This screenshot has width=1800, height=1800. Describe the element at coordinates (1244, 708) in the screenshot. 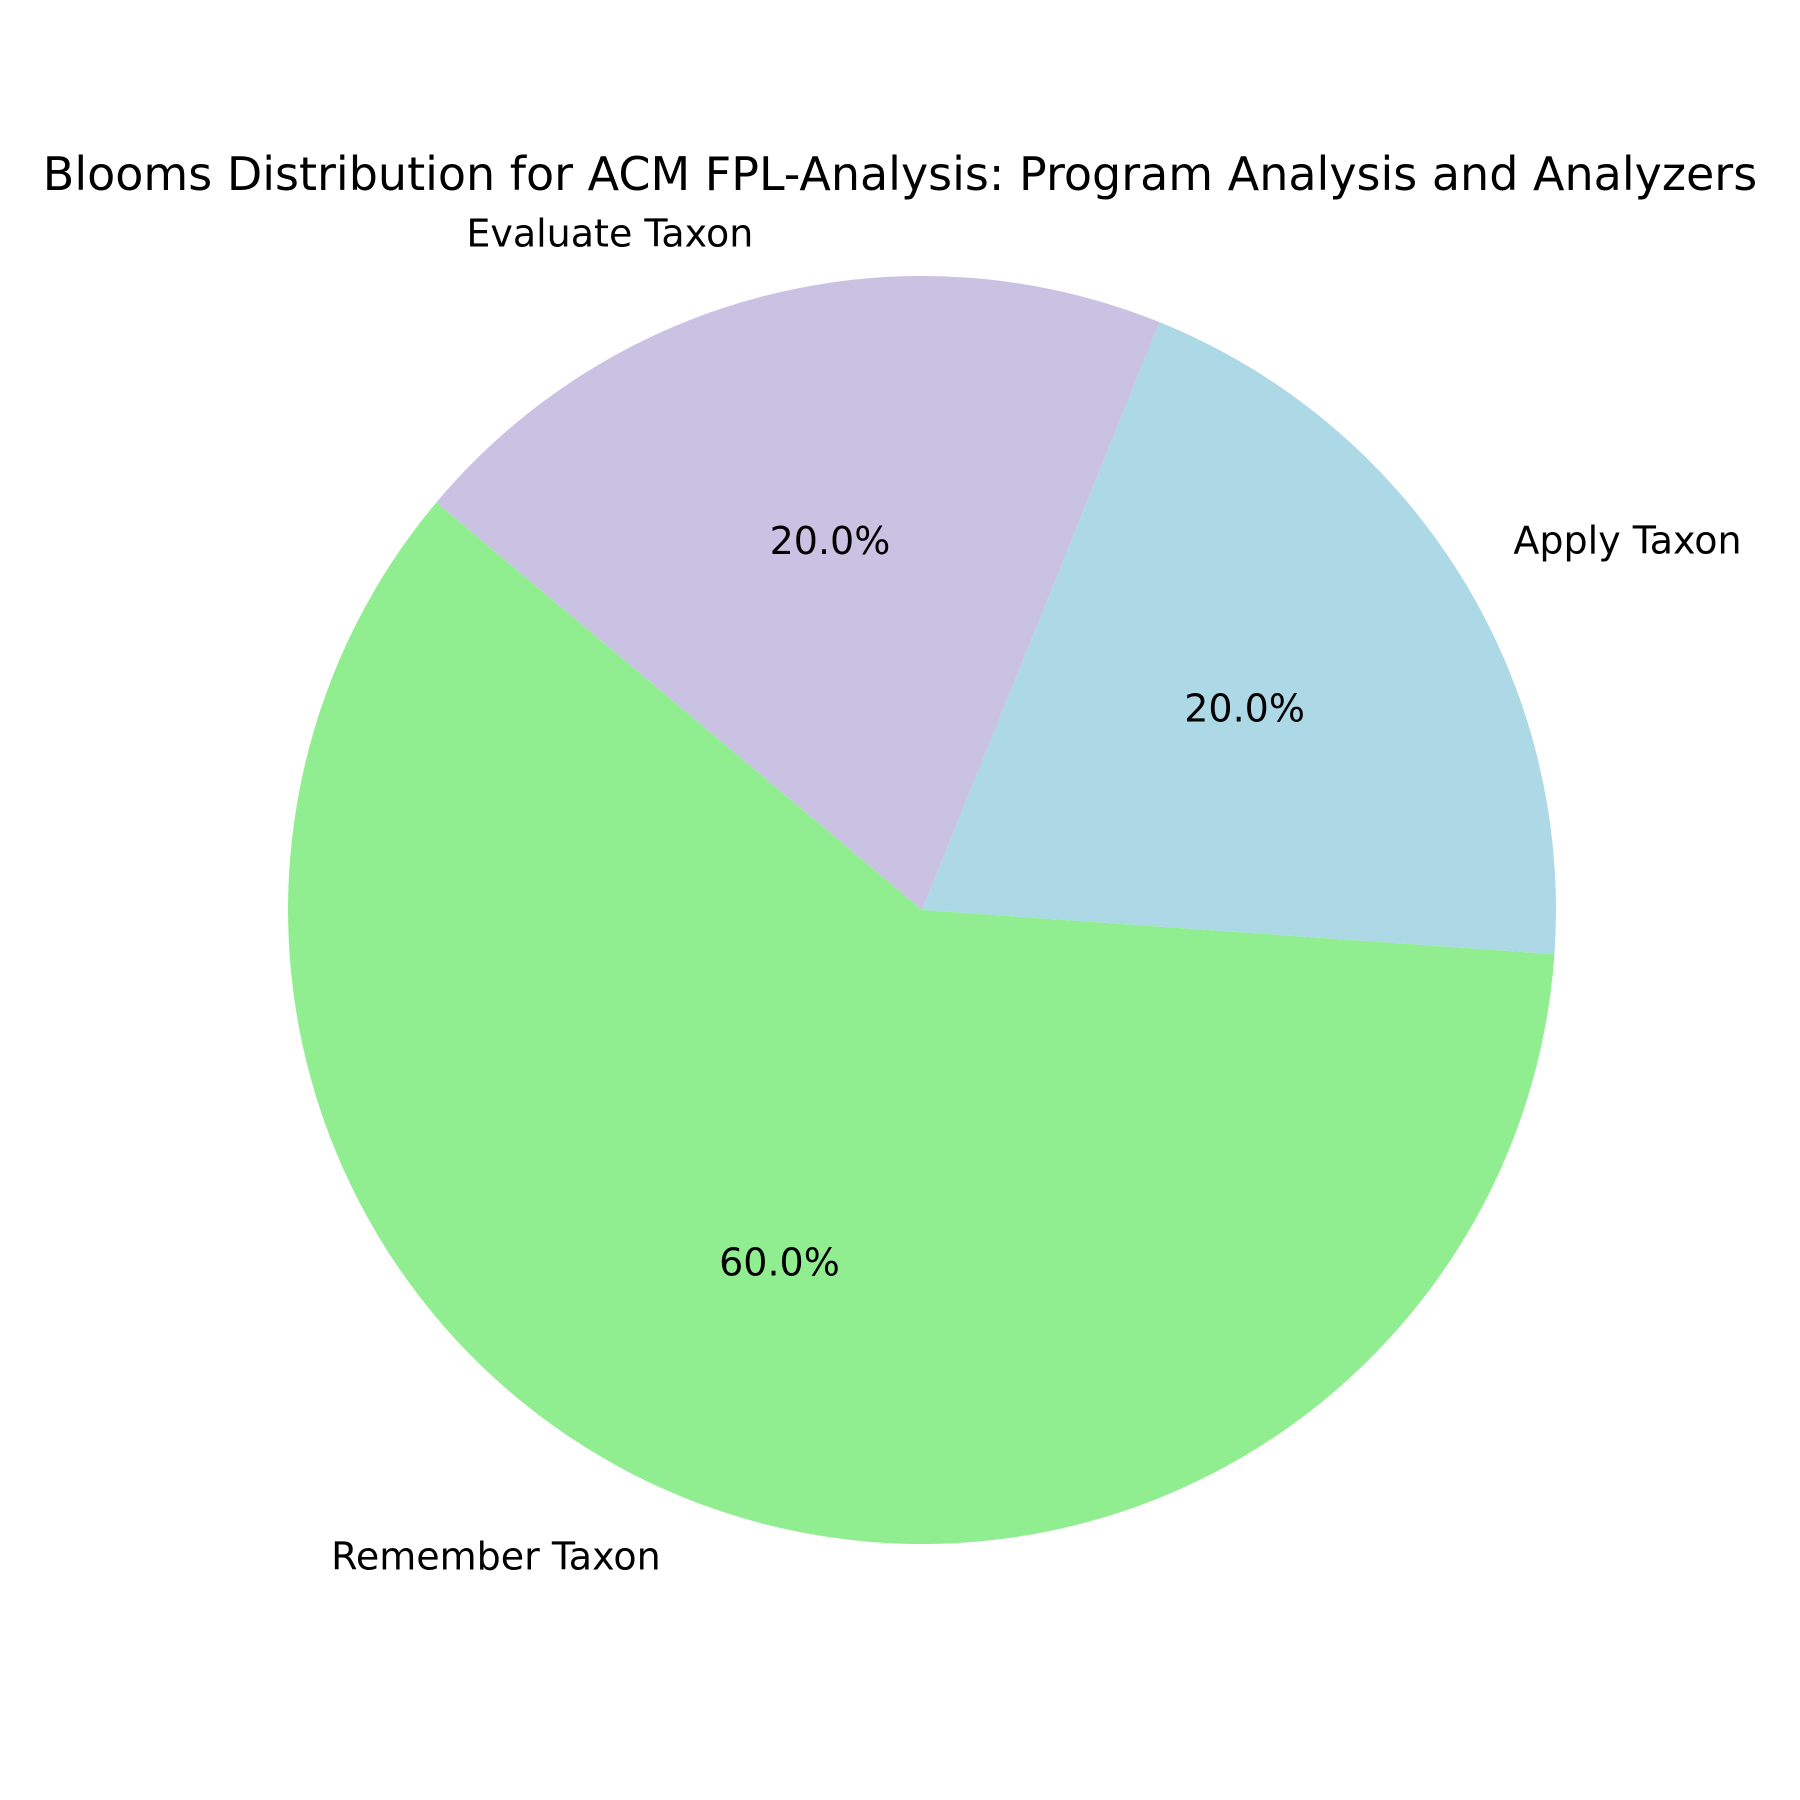

I see `slice-percent-apply-taxon: 20.0%` at that location.